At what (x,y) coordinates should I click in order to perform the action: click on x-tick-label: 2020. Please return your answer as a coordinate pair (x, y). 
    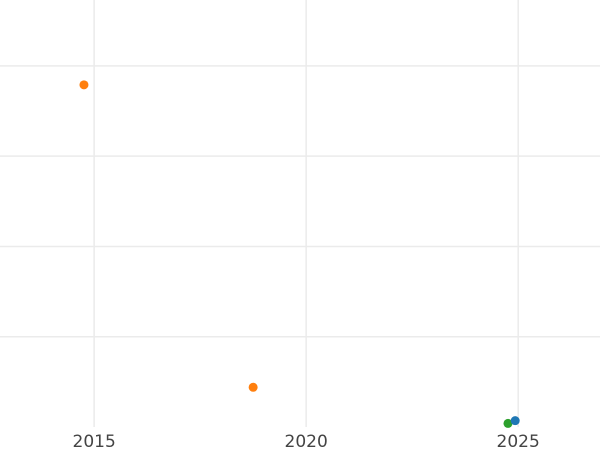
    Looking at the image, I should click on (306, 441).